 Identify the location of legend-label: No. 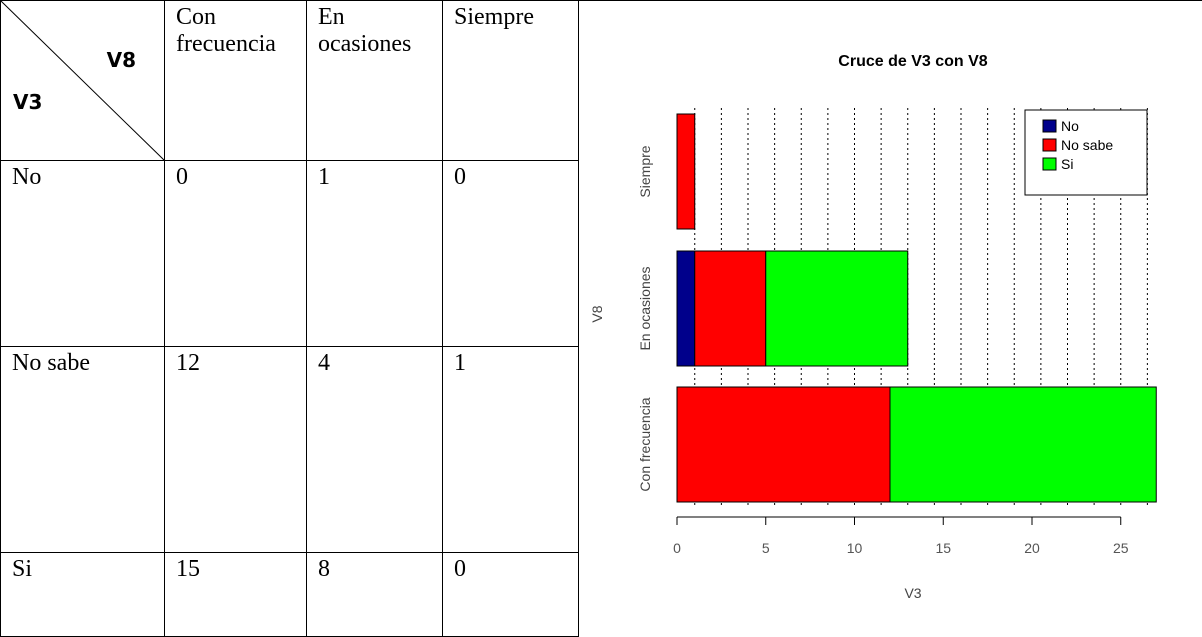
(1070, 126).